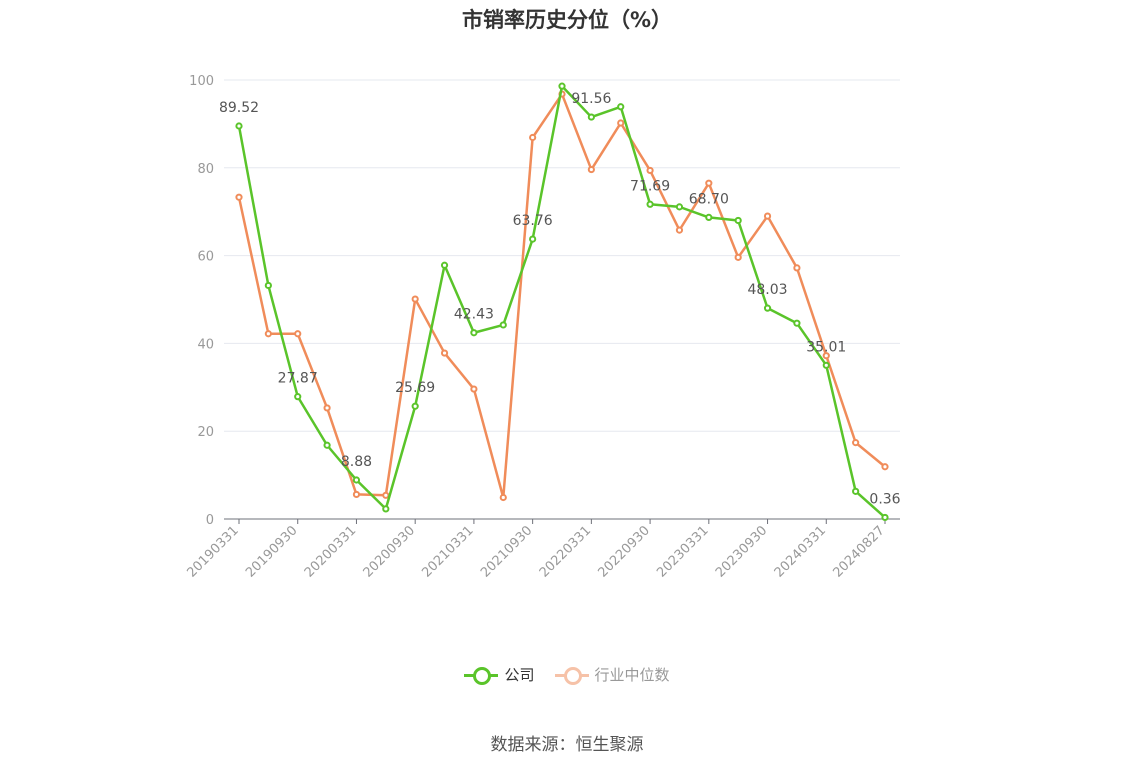 This screenshot has width=1134, height=766. Describe the element at coordinates (624, 551) in the screenshot. I see `x-tick-label: 20220930` at that location.